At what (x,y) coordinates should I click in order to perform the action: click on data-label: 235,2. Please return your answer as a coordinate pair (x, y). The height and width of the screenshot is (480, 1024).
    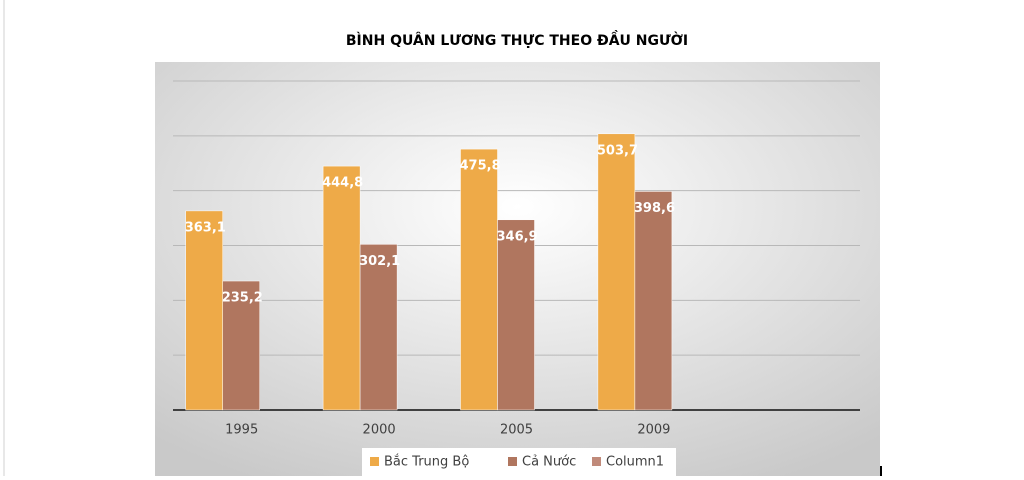
    Looking at the image, I should click on (242, 298).